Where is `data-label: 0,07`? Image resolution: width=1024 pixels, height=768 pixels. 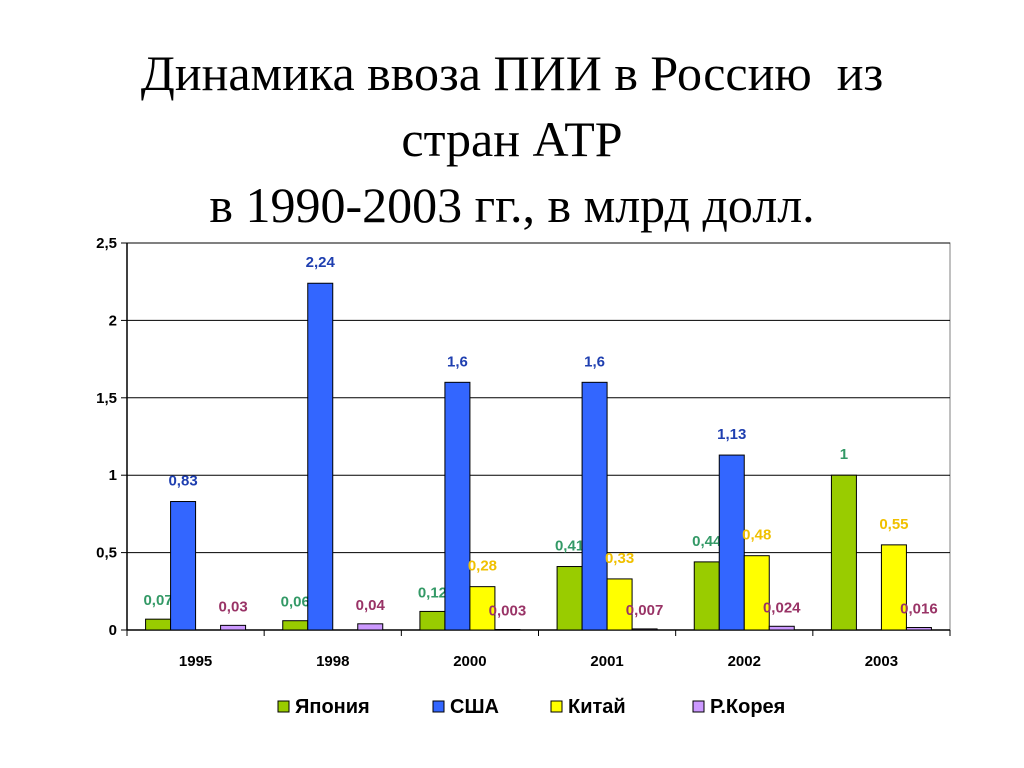 data-label: 0,07 is located at coordinates (157, 600).